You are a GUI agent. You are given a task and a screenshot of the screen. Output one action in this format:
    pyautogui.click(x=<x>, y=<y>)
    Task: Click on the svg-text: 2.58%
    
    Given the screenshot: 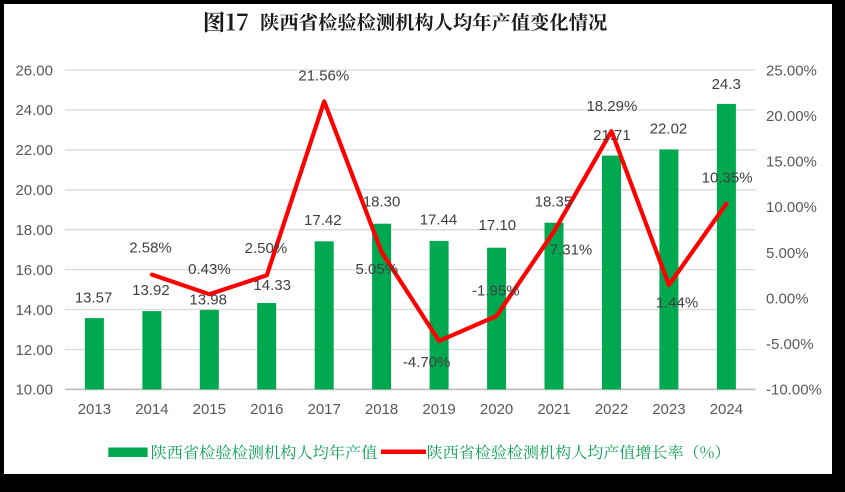 What is the action you would take?
    pyautogui.click(x=150, y=248)
    